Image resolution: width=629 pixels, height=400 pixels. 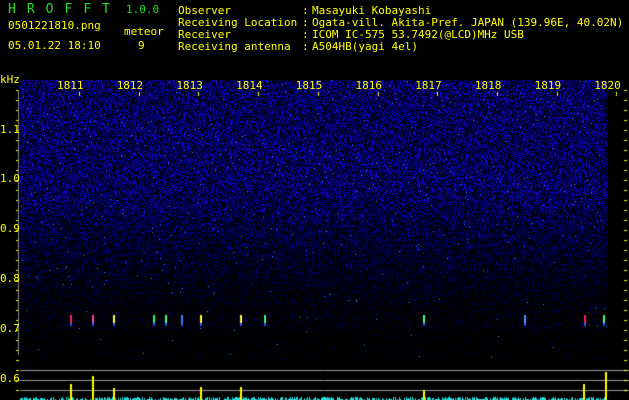 What do you see at coordinates (12, 9) in the screenshot?
I see `logo-letter: H` at bounding box center [12, 9].